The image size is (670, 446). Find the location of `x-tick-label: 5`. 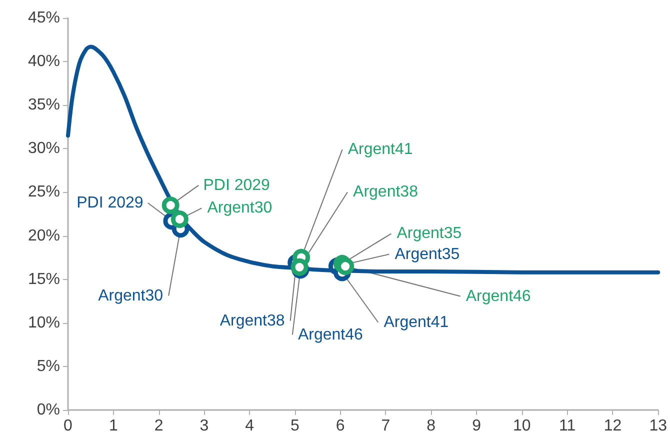

x-tick-label: 5 is located at coordinates (295, 426).